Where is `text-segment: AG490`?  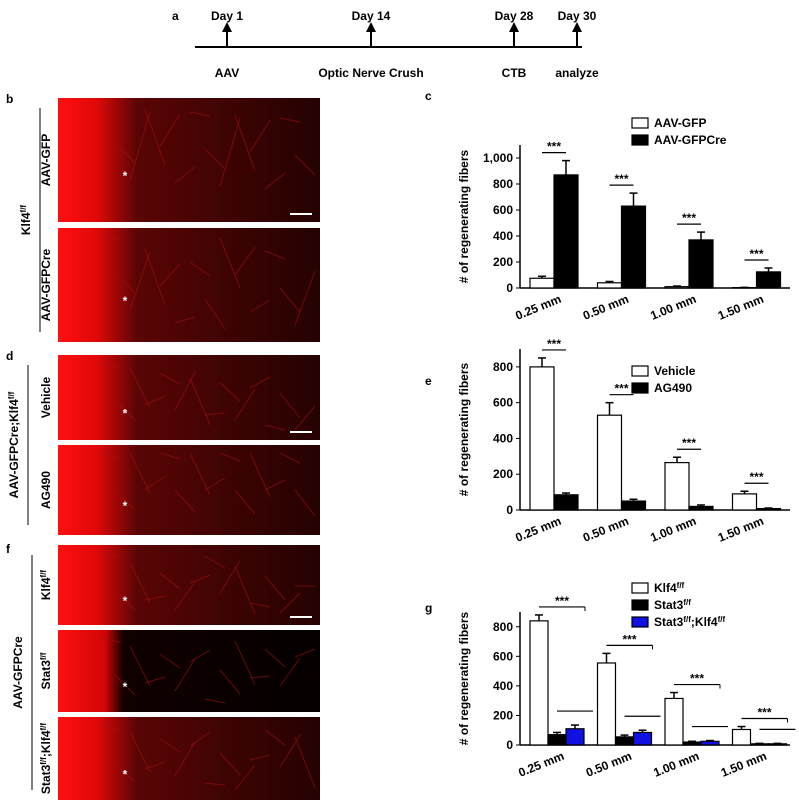
text-segment: AG490 is located at coordinates (46, 490).